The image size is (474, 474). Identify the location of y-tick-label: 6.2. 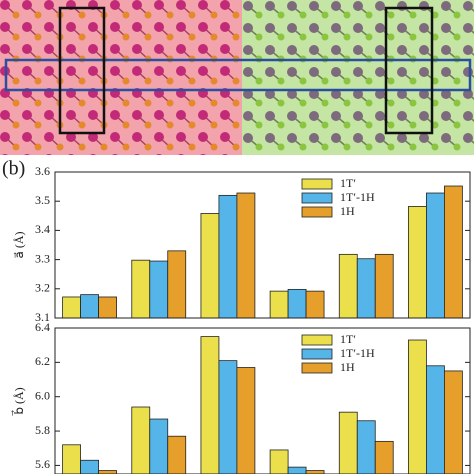
(42, 361).